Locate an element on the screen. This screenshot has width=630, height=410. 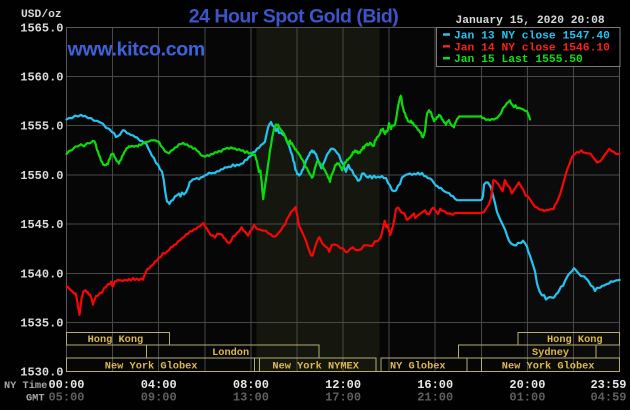
svg-text: January 15, 2020 20:08 is located at coordinates (530, 21).